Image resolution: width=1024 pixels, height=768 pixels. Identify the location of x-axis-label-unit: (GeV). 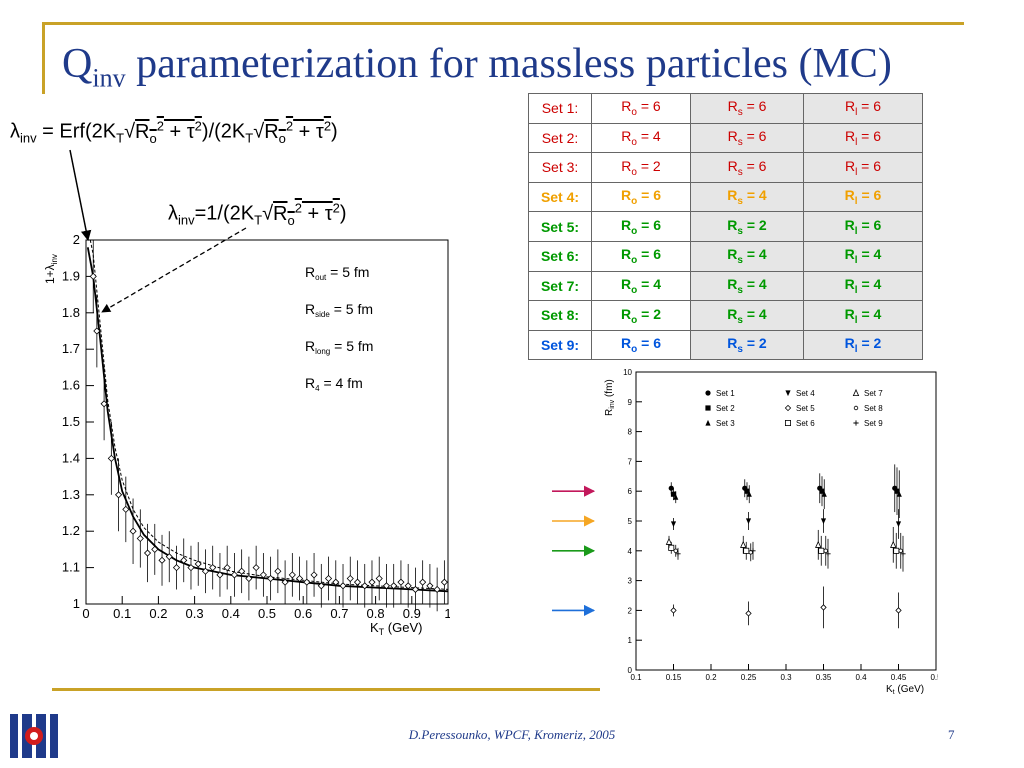
(909, 689).